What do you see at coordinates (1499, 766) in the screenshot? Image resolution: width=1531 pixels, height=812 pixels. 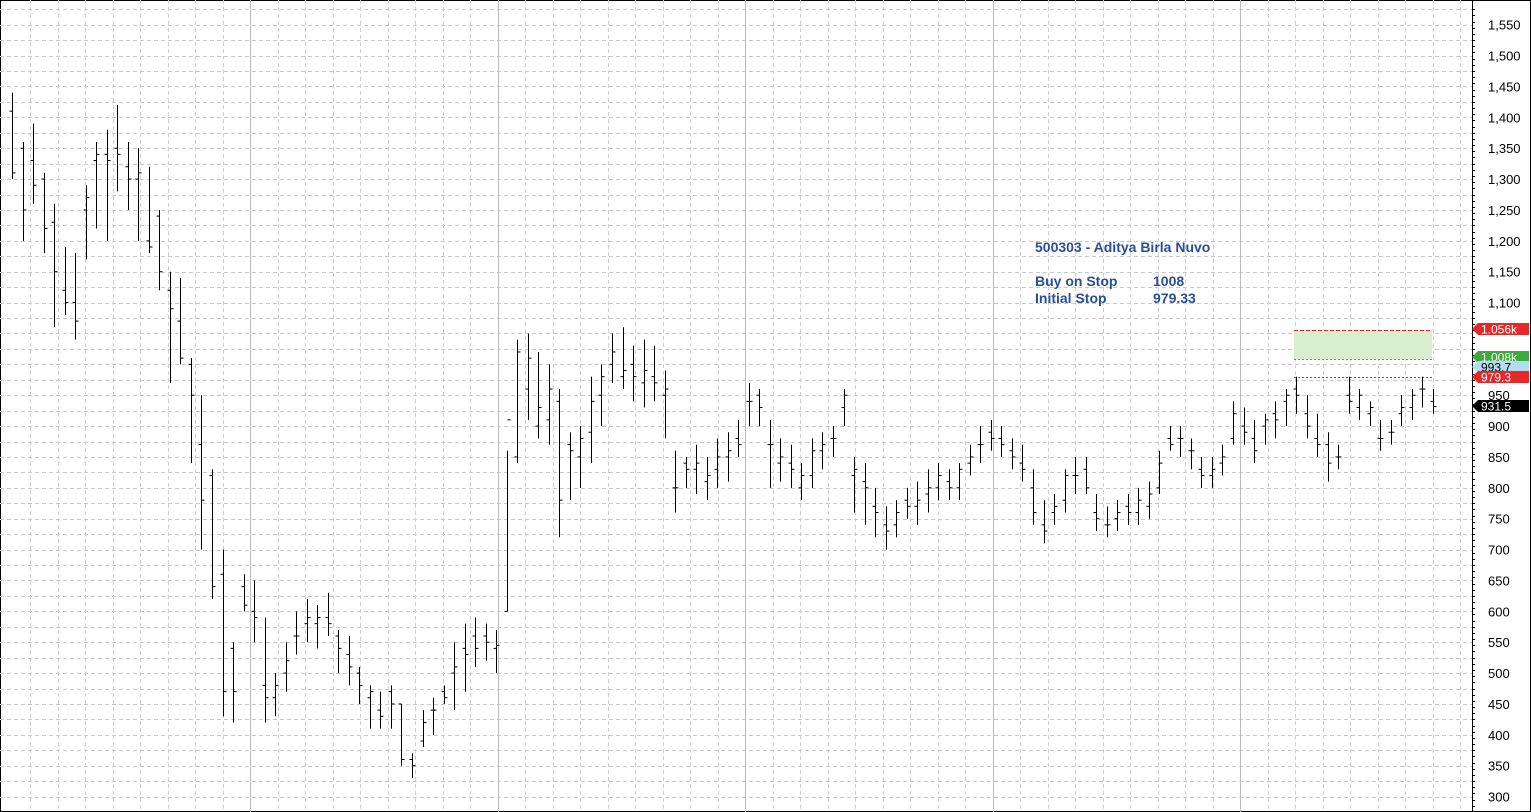 I see `y-tick-label: 350` at bounding box center [1499, 766].